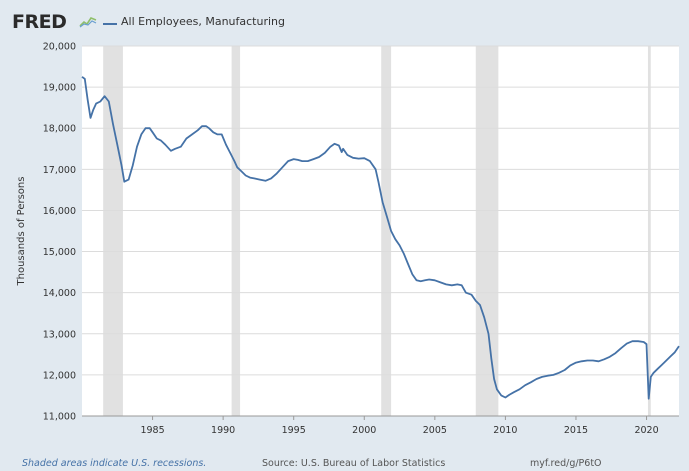 This screenshot has height=471, width=689. I want to click on y-tick-label: 14,000, so click(59, 293).